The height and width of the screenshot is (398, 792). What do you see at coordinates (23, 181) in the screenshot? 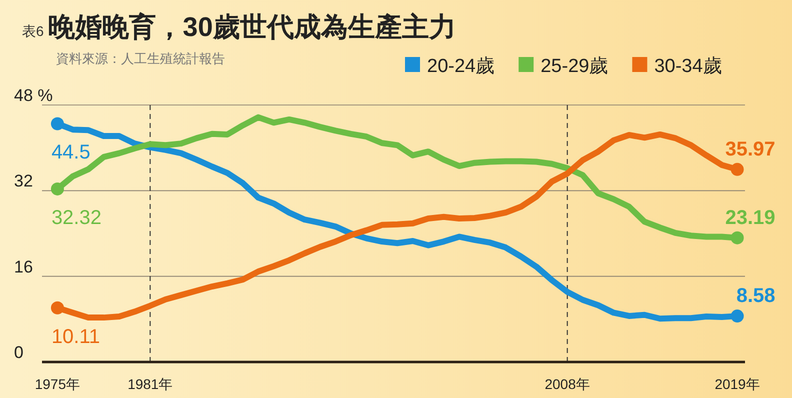
I see `y-tick-label: 32` at bounding box center [23, 181].